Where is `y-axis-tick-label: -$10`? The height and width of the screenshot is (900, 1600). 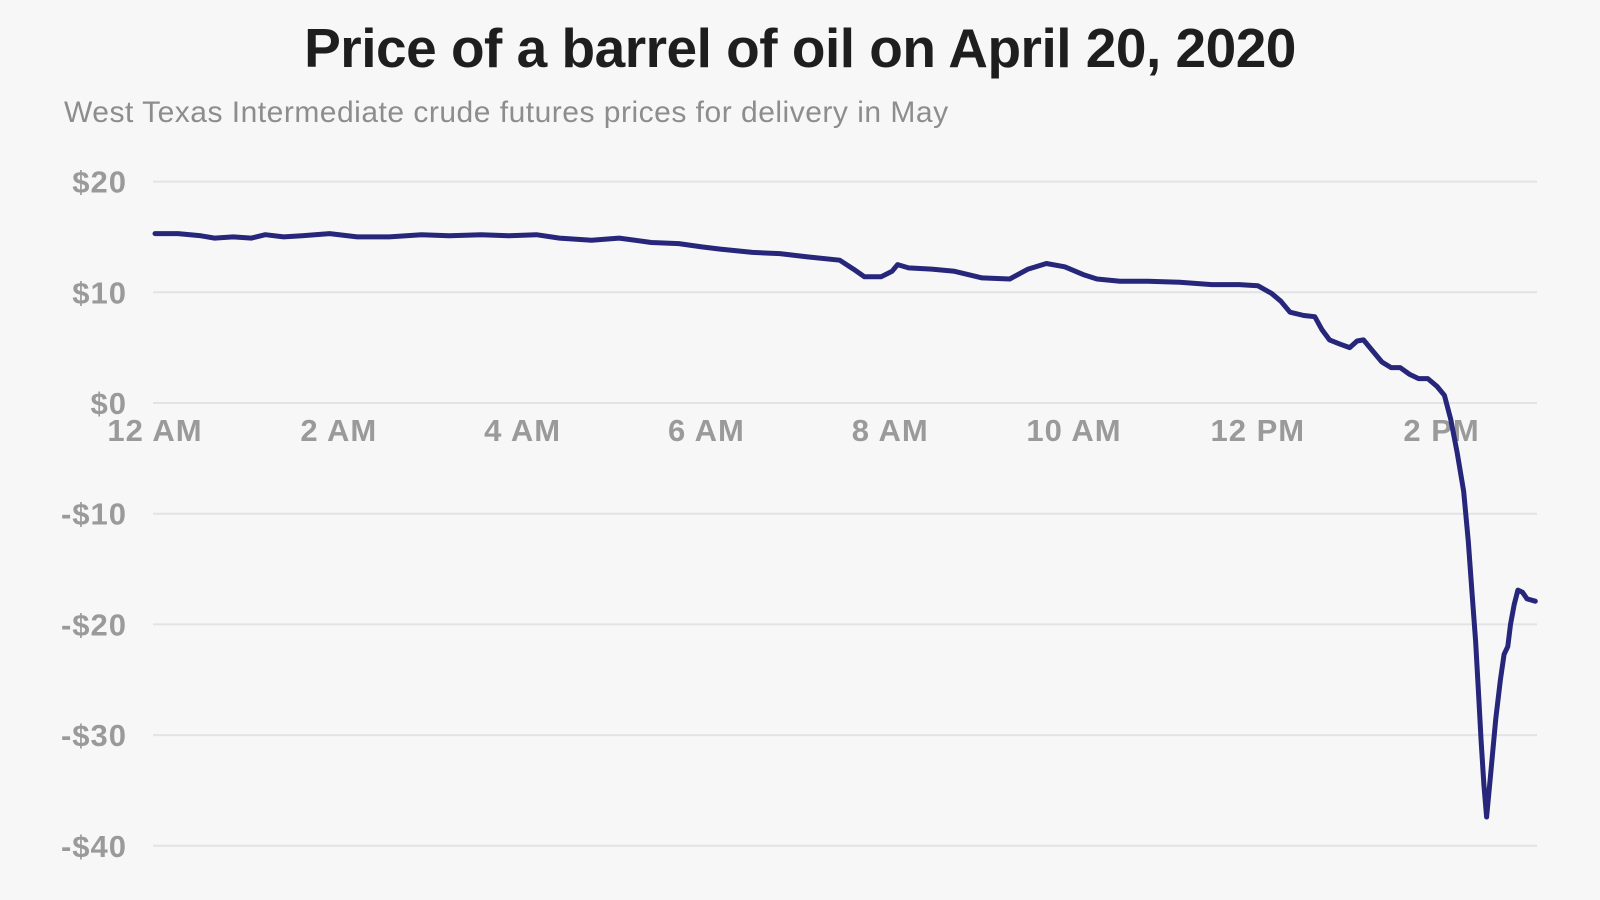 y-axis-tick-label: -$10 is located at coordinates (94, 514).